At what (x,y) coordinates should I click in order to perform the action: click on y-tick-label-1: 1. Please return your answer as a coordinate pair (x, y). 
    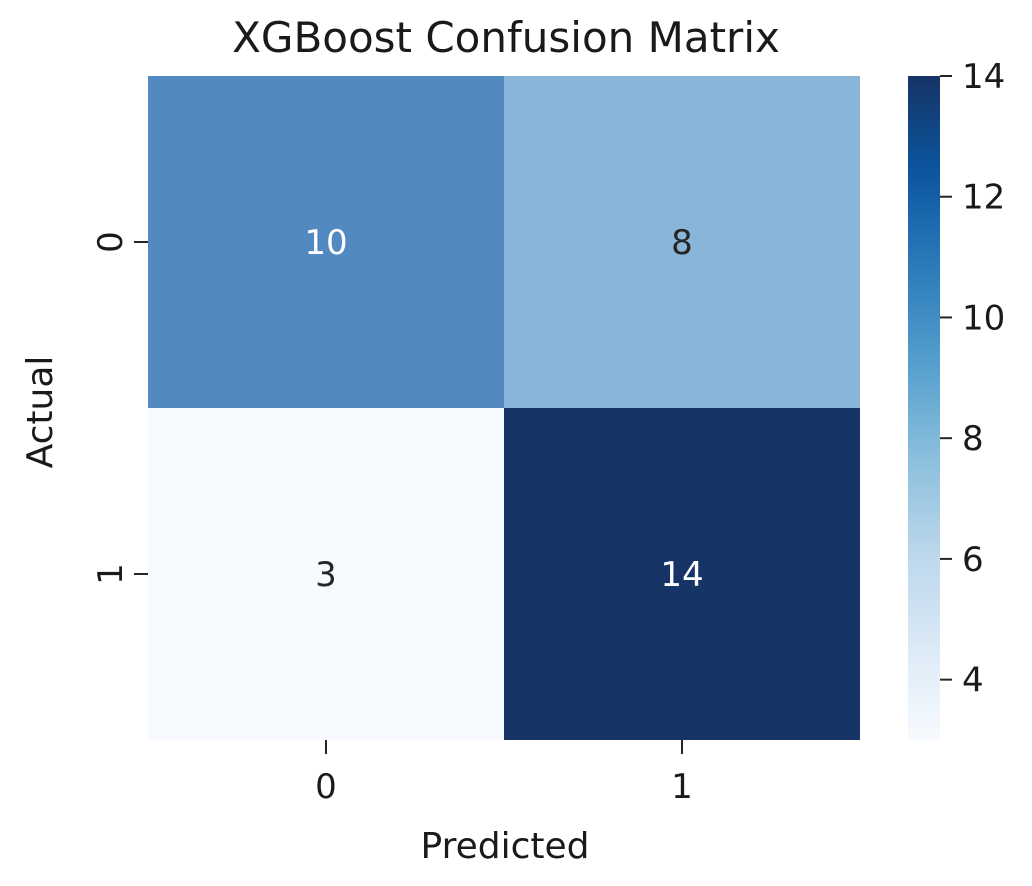
    Looking at the image, I should click on (111, 574).